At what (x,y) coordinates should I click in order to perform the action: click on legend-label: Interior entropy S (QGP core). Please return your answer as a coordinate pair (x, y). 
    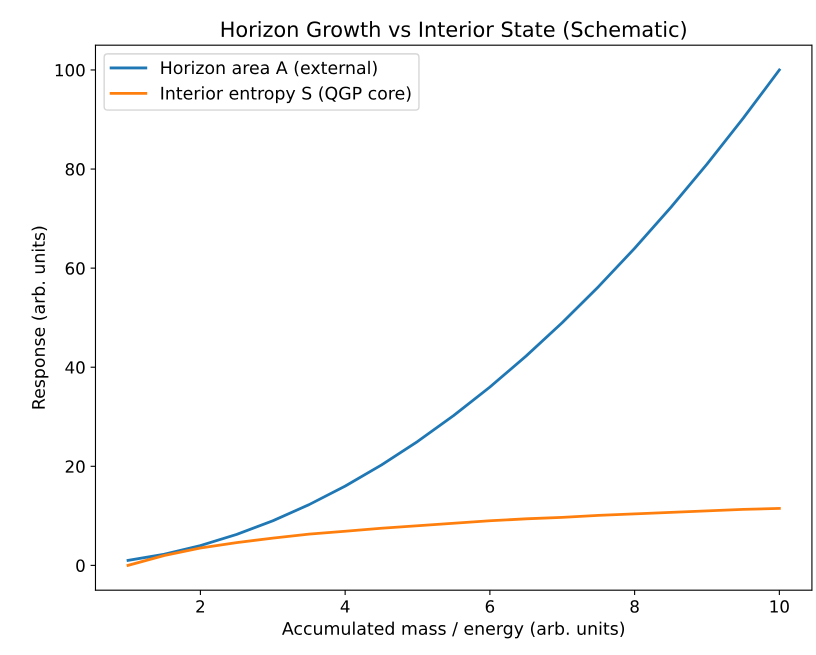
    Looking at the image, I should click on (286, 95).